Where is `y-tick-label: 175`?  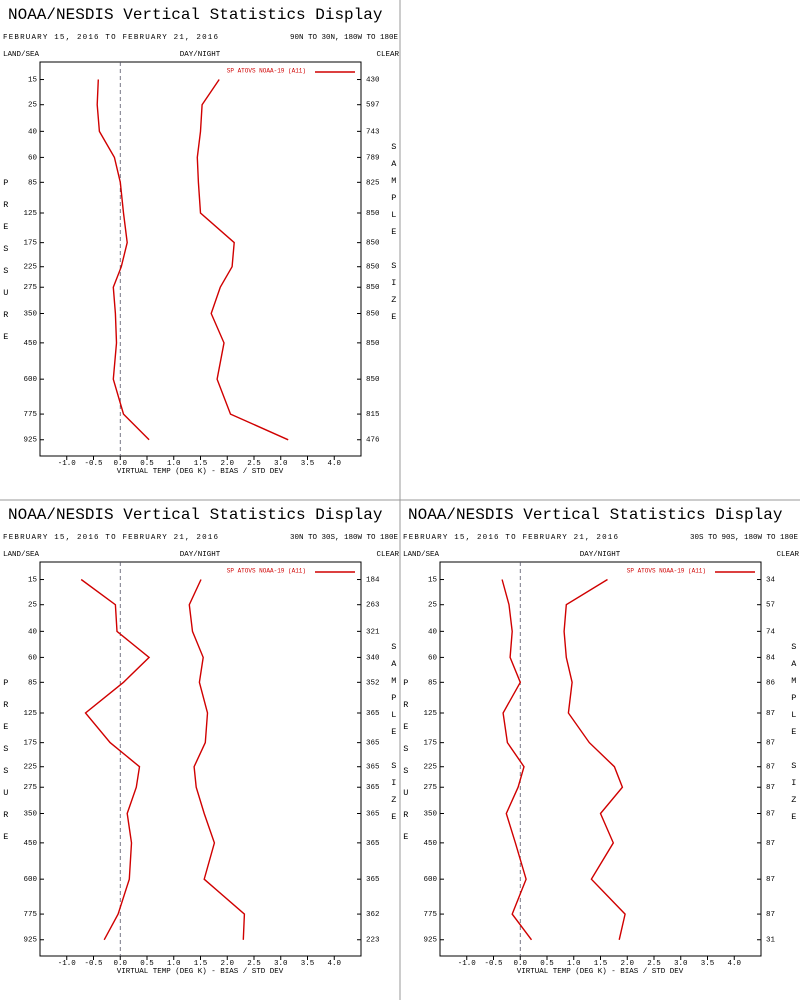 y-tick-label: 175 is located at coordinates (430, 744).